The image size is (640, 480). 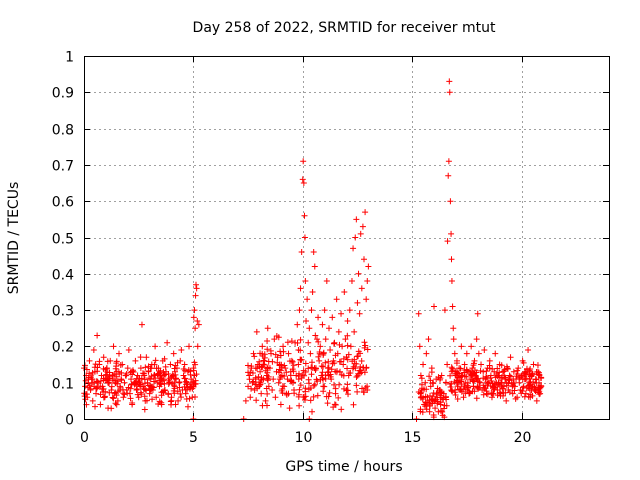 I want to click on y-tick-label: 0.5, so click(x=63, y=240).